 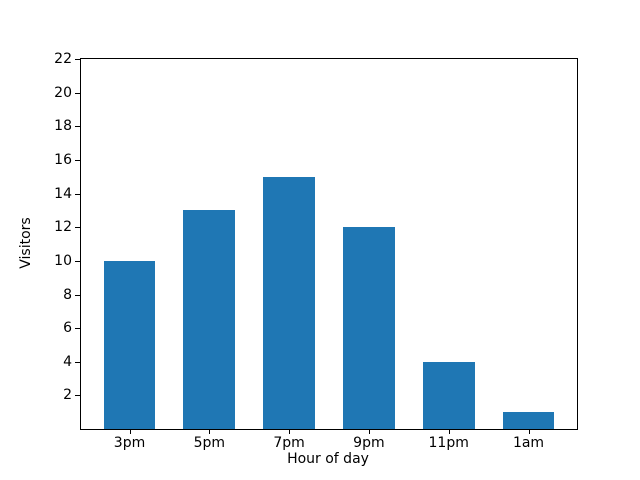 I want to click on y-tick-label: 2, so click(x=67, y=395).